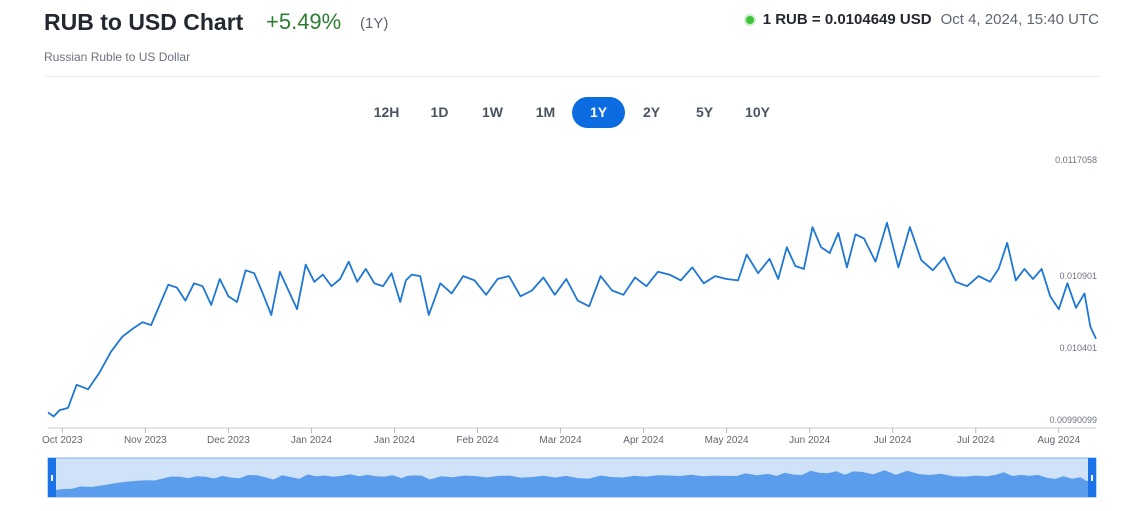 The width and height of the screenshot is (1125, 511). What do you see at coordinates (572, 76) in the screenshot?
I see `header-divider` at bounding box center [572, 76].